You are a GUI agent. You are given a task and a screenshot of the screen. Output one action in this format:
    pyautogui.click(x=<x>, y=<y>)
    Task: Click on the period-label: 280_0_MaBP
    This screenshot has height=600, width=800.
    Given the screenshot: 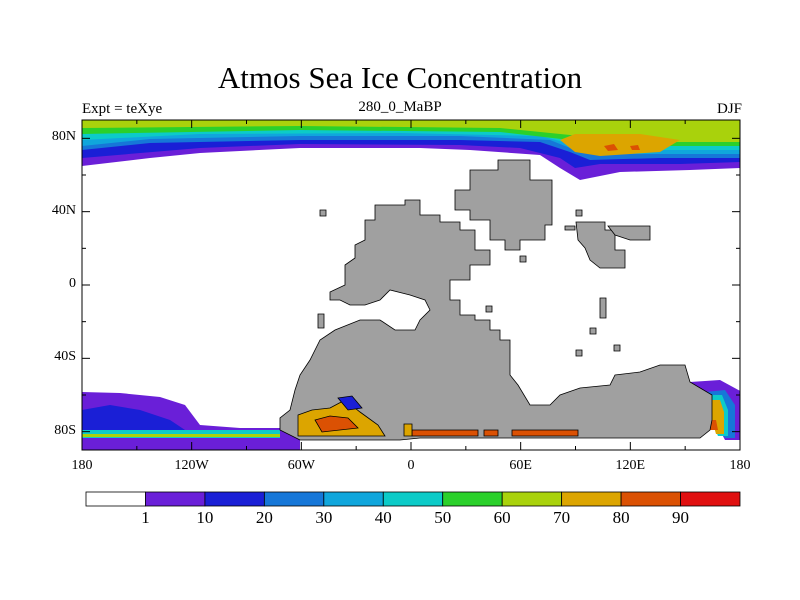 What is the action you would take?
    pyautogui.click(x=400, y=107)
    